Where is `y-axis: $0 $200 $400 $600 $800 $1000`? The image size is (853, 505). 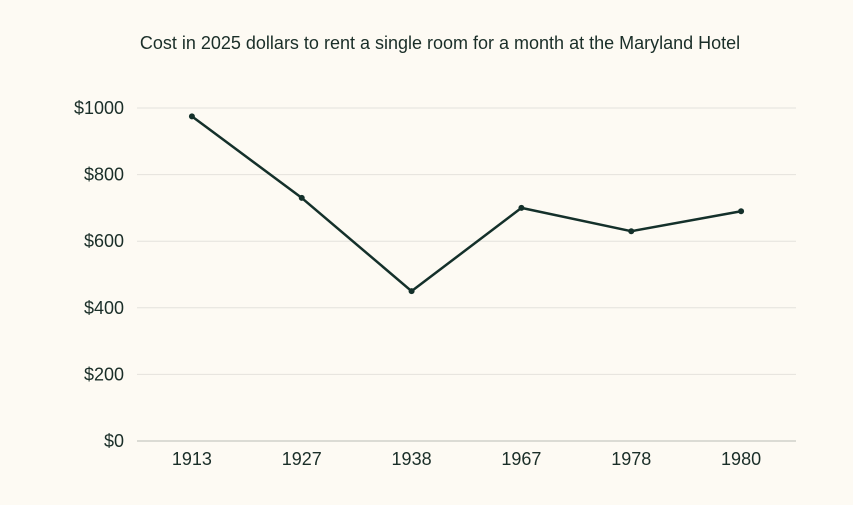 y-axis: $0 $200 $400 $600 $800 $1000 is located at coordinates (99, 274).